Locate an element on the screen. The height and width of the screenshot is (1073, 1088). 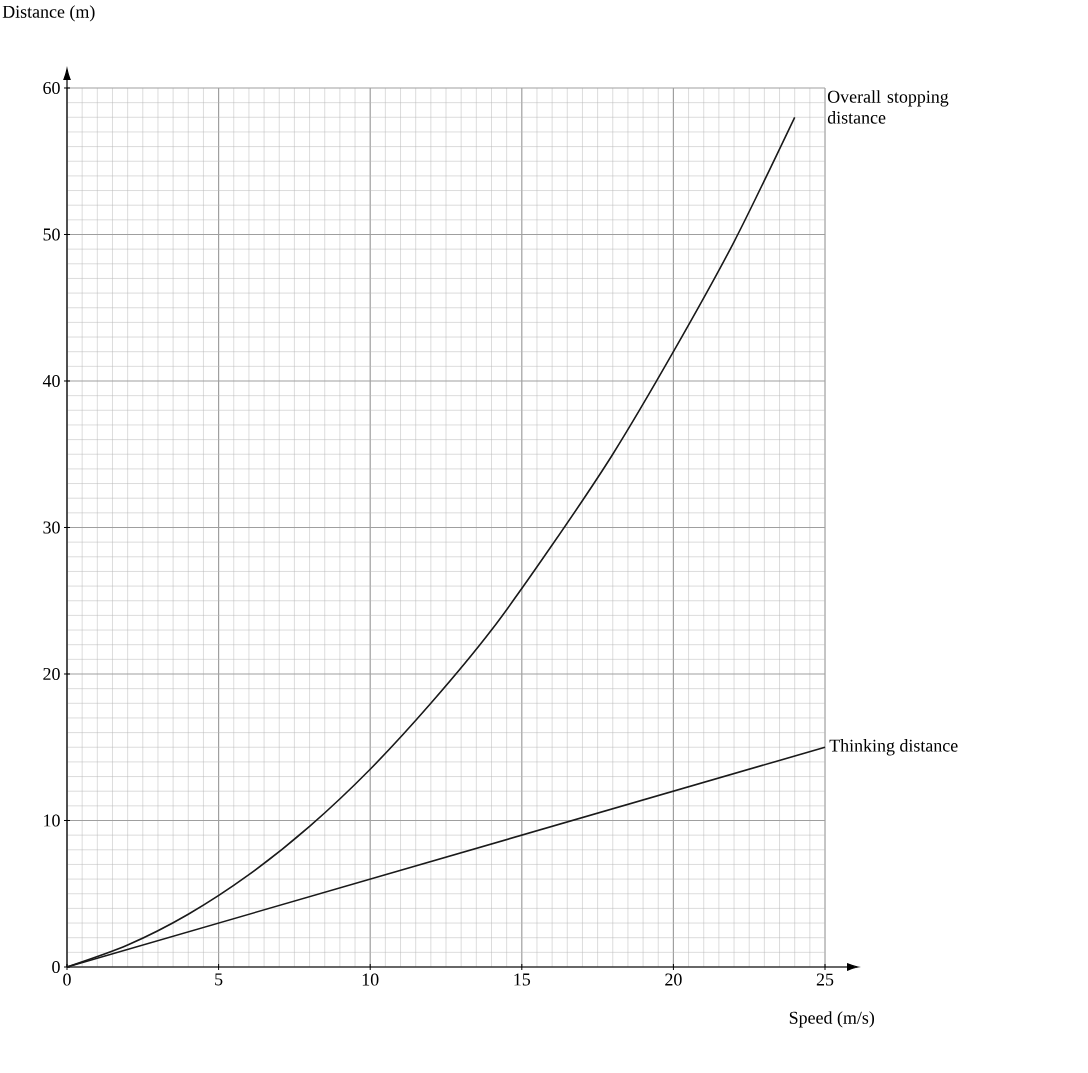
x-tick-label: 25 is located at coordinates (825, 979).